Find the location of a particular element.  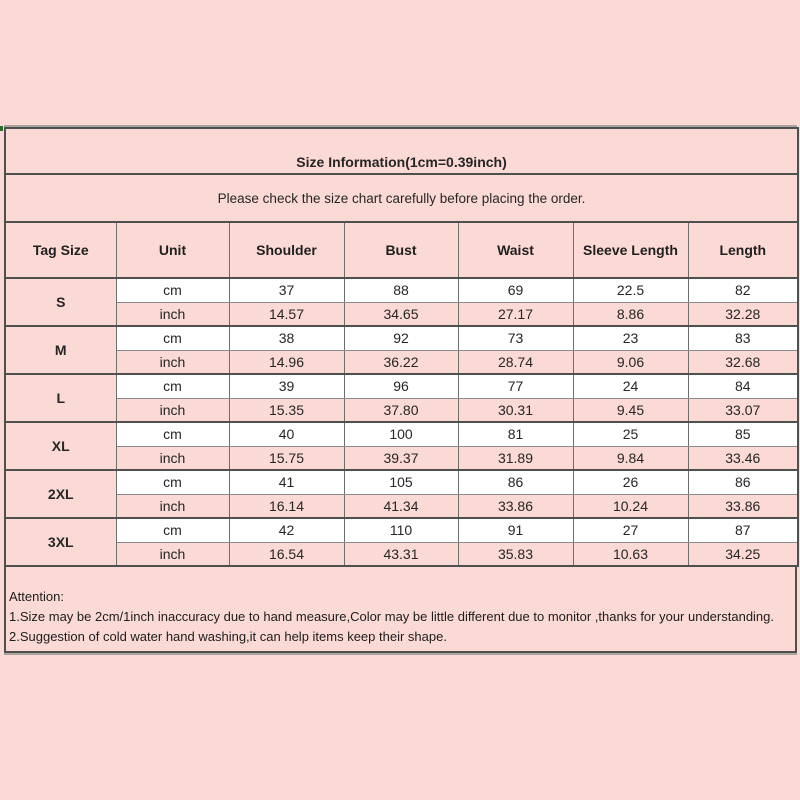

attention-heading: Attention: is located at coordinates (36, 596).